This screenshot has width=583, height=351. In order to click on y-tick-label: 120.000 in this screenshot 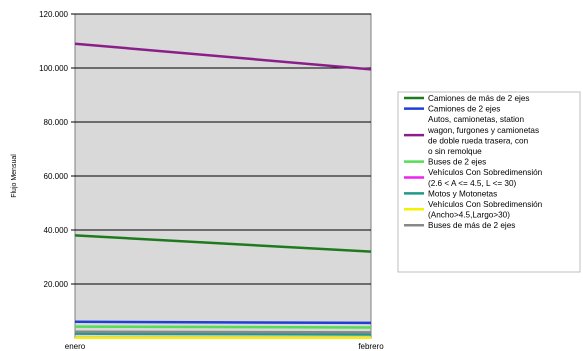, I will do `click(53, 14)`.